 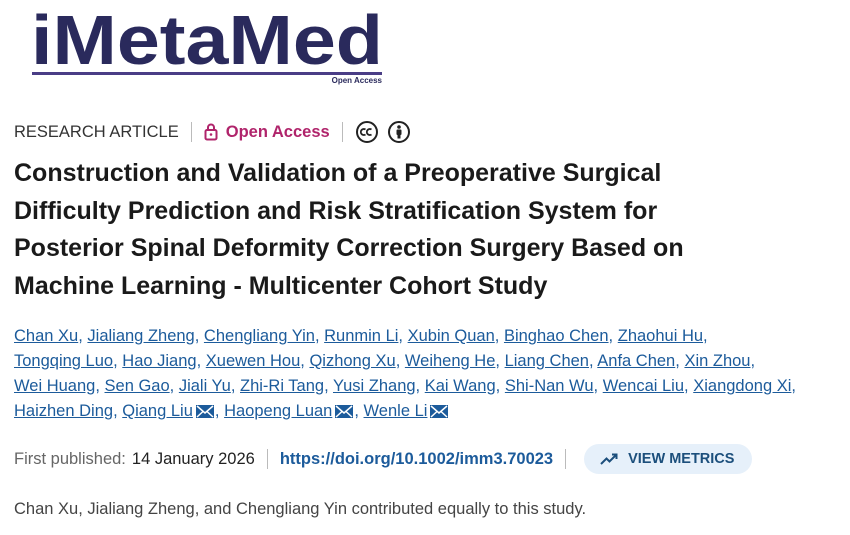 What do you see at coordinates (643, 386) in the screenshot?
I see `author-link: Wencai Liu` at bounding box center [643, 386].